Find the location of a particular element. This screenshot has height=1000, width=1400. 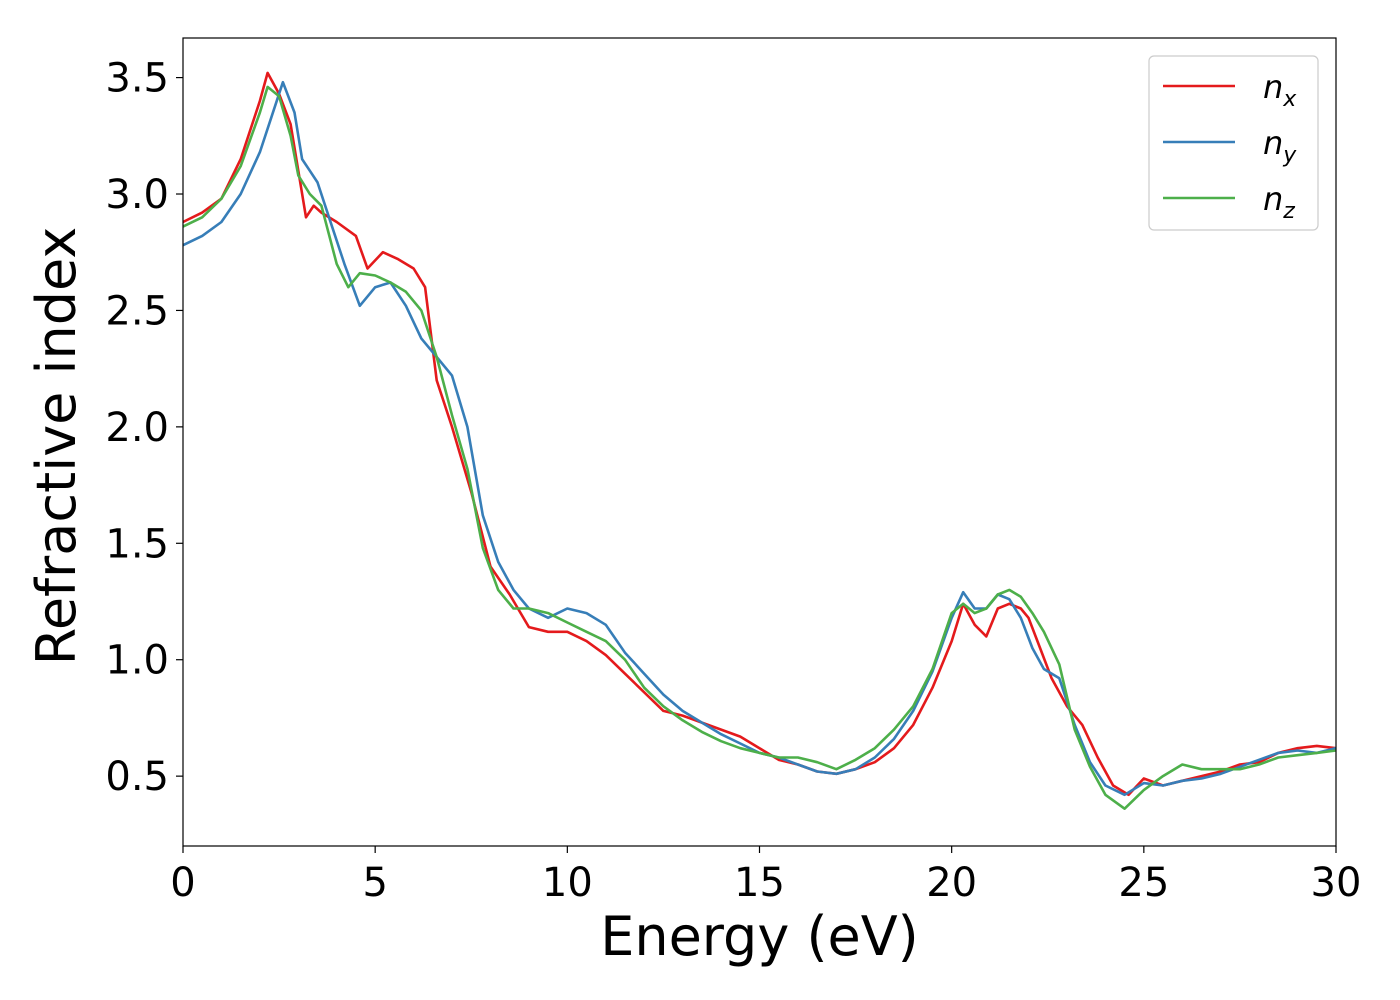

y-tick-label: 1.0 is located at coordinates (137, 661).